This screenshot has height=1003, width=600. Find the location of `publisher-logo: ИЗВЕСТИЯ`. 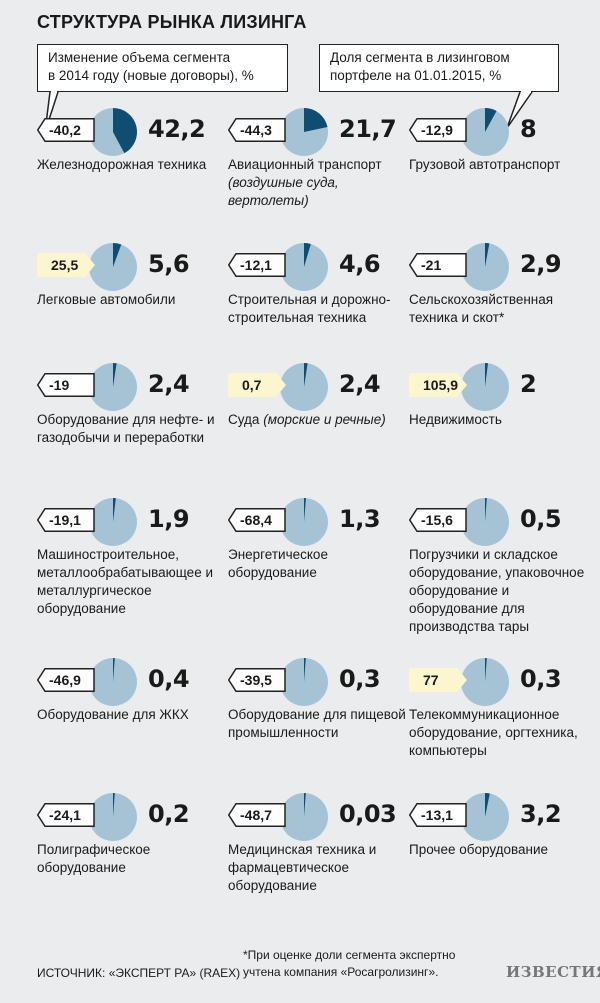

publisher-logo: ИЗВЕСТИЯ is located at coordinates (553, 972).